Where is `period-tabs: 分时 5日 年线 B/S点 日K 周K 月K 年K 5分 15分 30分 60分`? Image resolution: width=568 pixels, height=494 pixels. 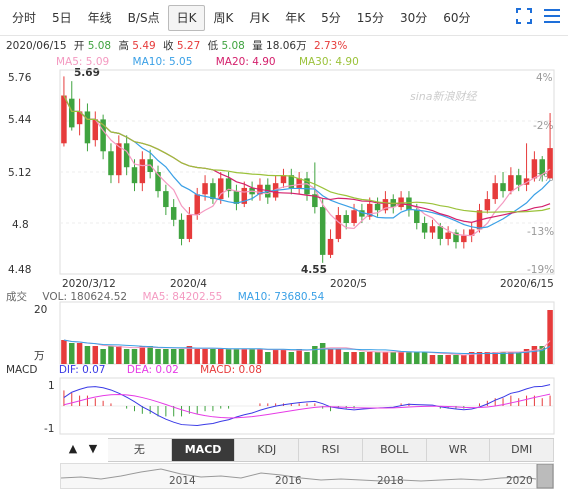 period-tabs: 分时 5日 年线 B/S点 日K 周K 月K 年K 5分 15分 30分 60分 is located at coordinates (284, 18).